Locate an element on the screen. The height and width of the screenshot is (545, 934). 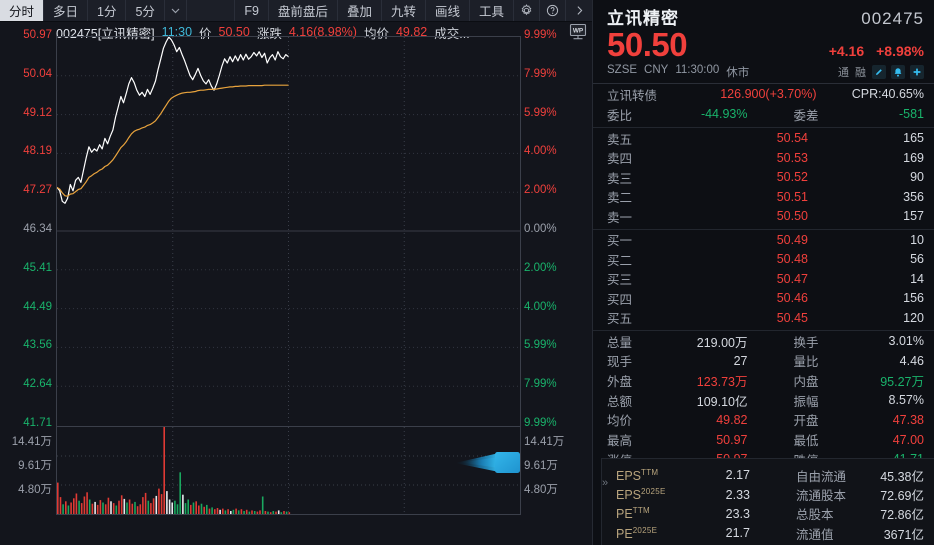
level-qty: 90 is located at coordinates (917, 177).